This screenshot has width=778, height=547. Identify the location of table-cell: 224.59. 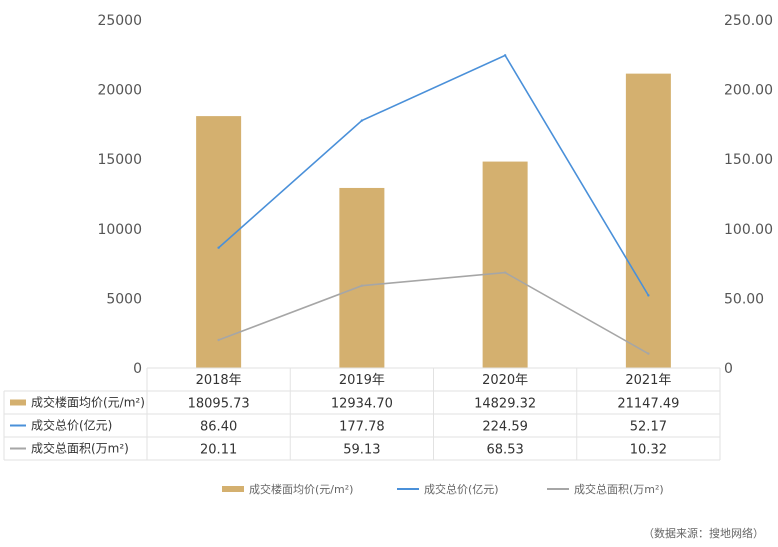
(505, 427).